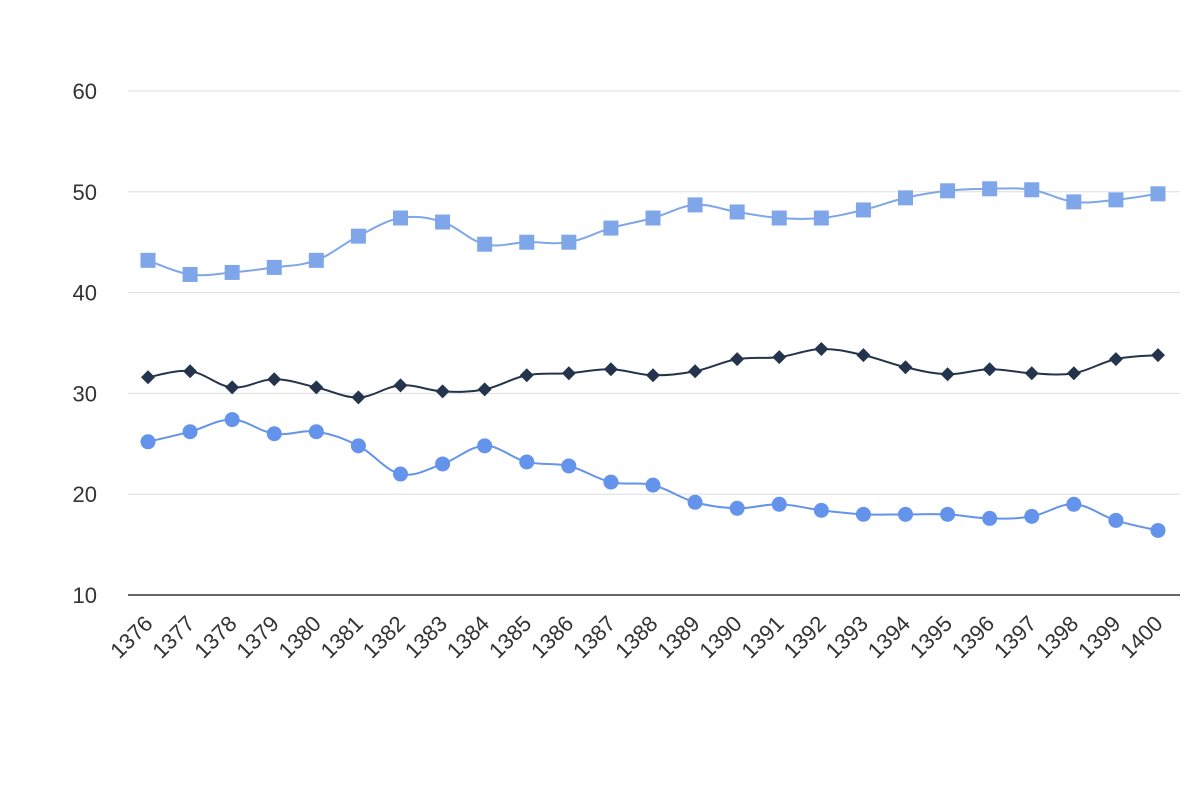  Describe the element at coordinates (426, 637) in the screenshot. I see `x-tick-label: 1383` at that location.